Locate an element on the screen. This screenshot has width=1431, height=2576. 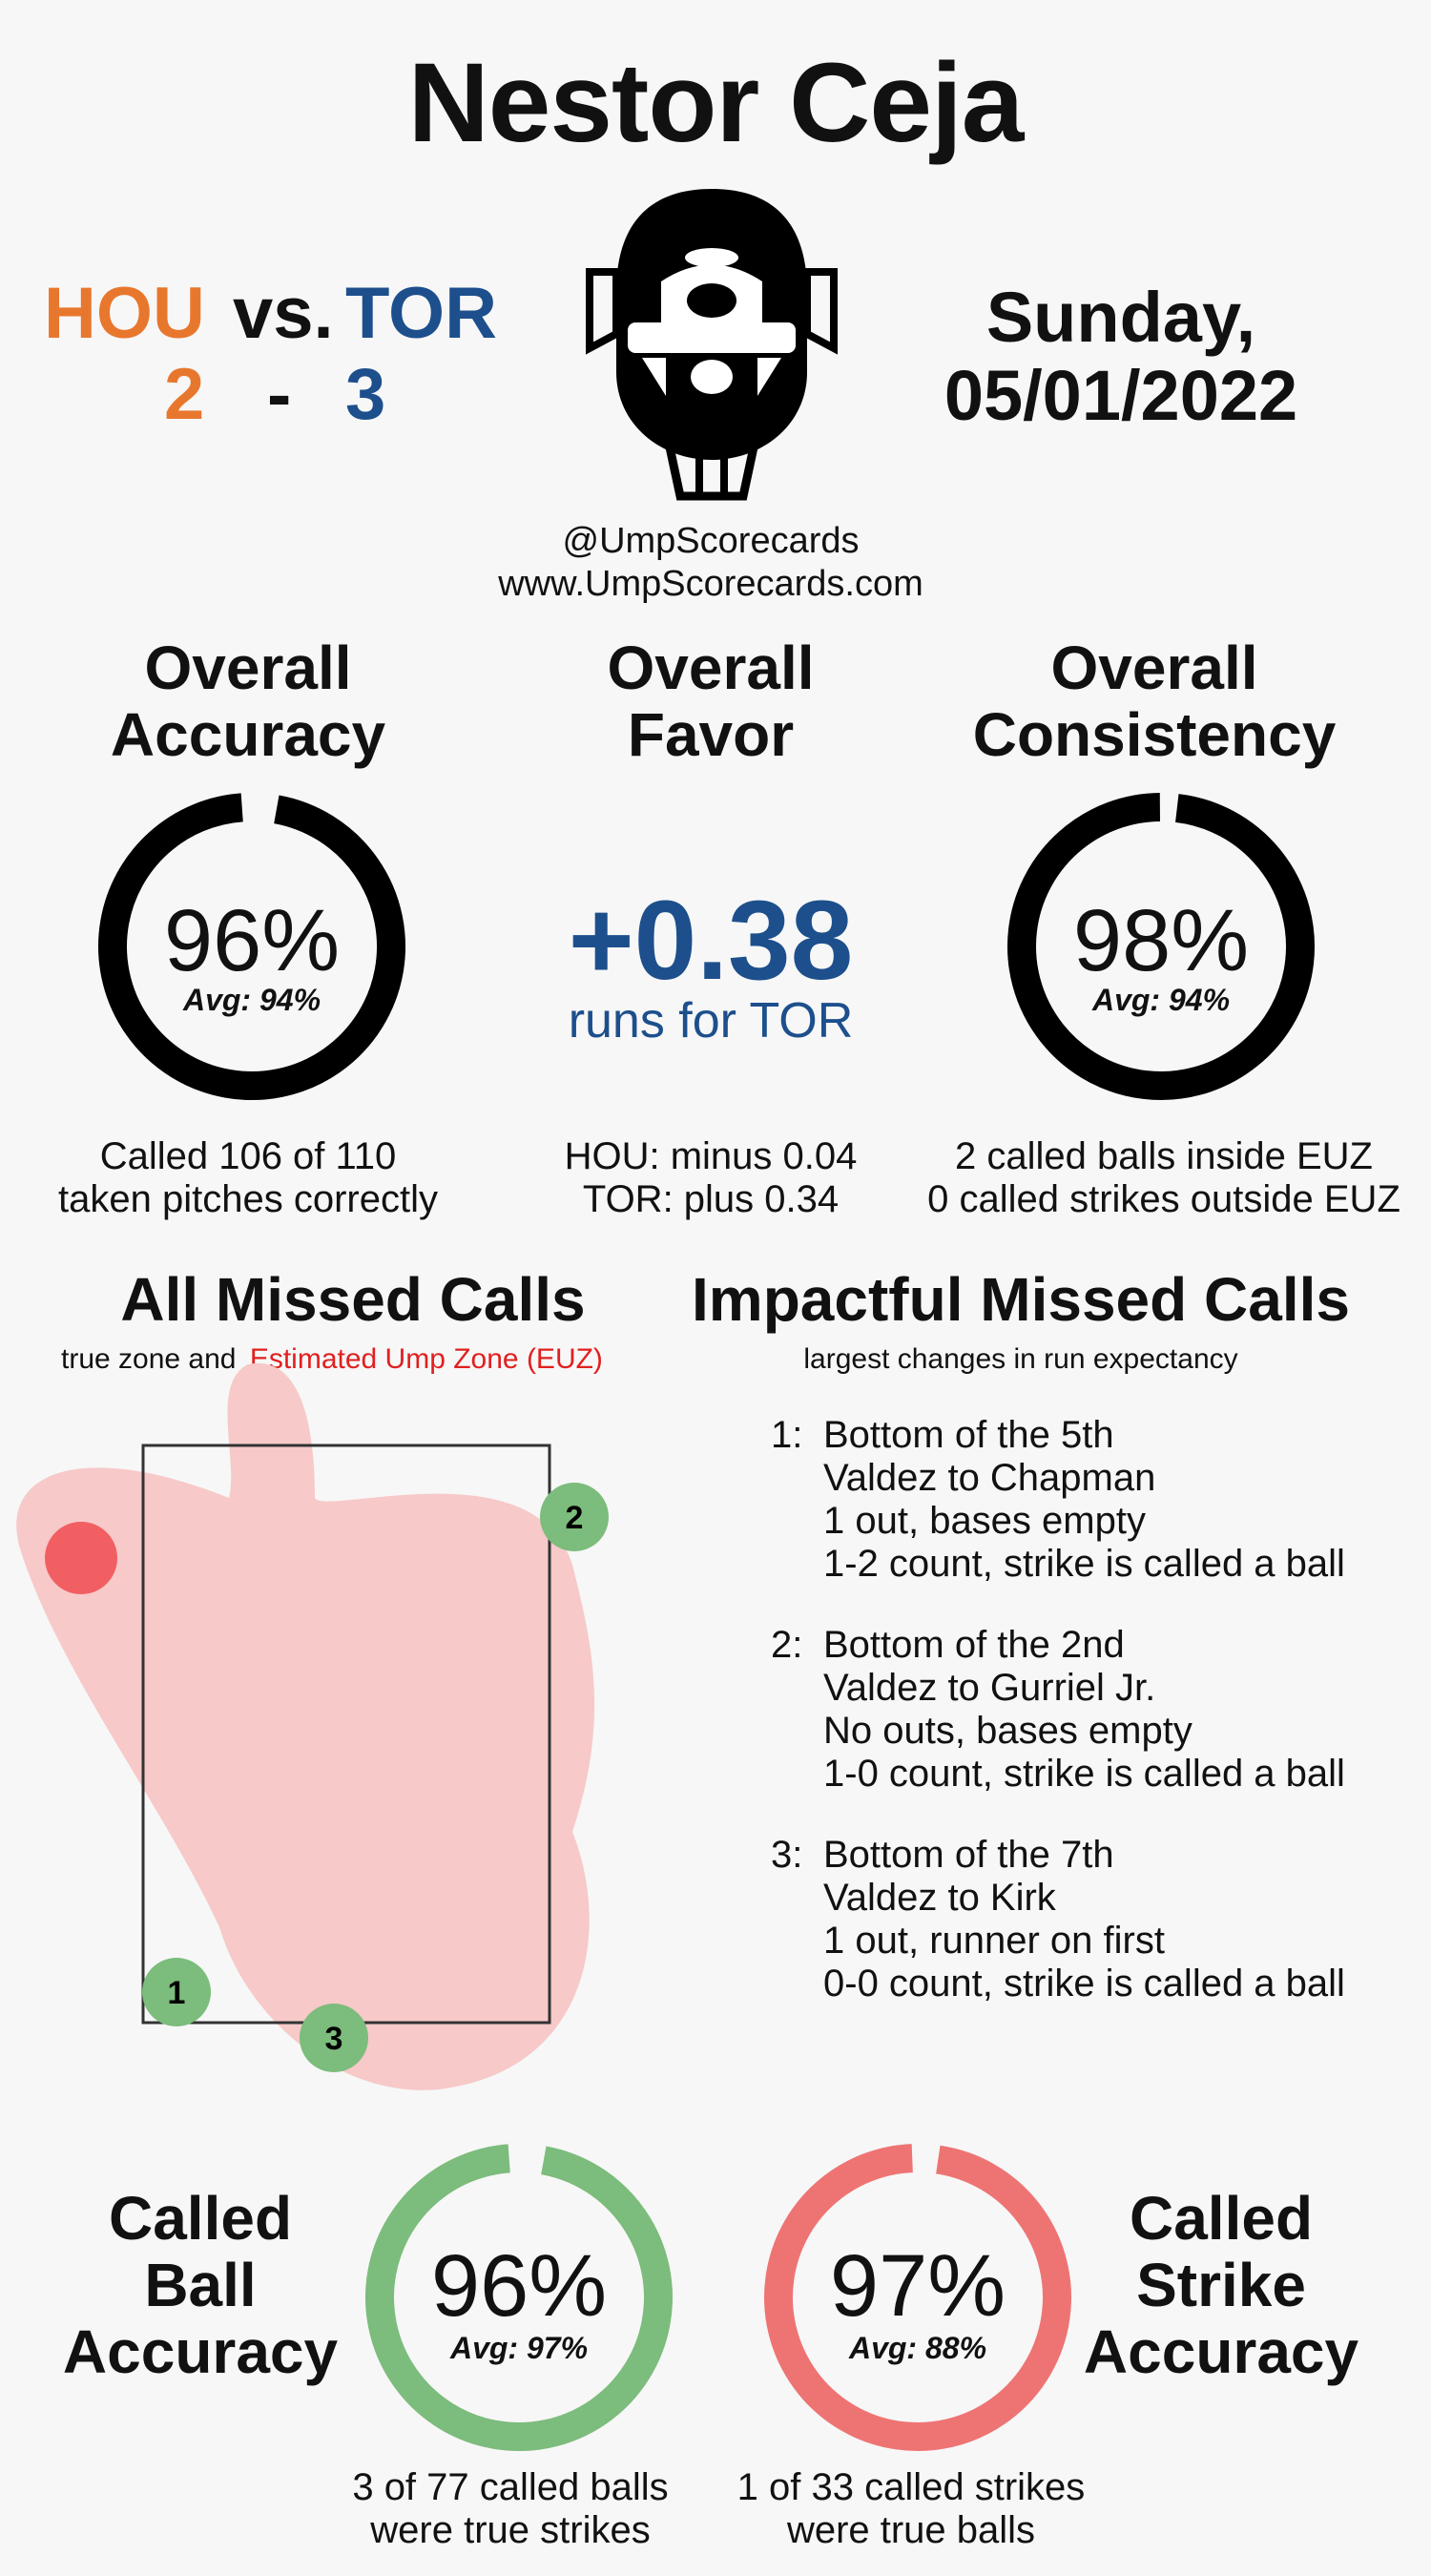
missed-calls-subtitle: true zone and Estimated Ump Zone (EUZ) is located at coordinates (332, 1359).